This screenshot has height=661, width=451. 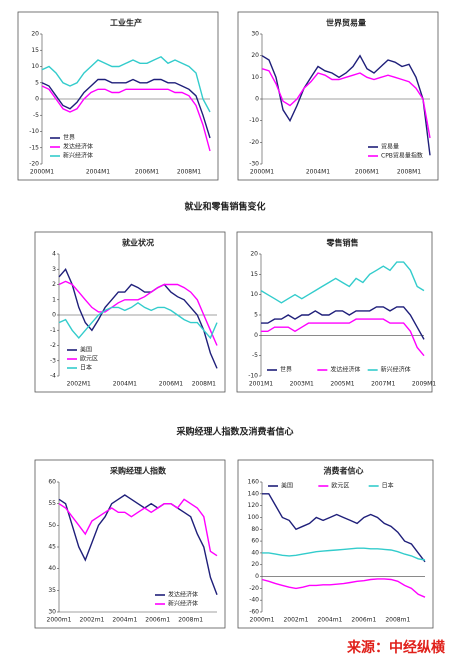 I want to click on y-tick-label: 120, so click(x=254, y=505).